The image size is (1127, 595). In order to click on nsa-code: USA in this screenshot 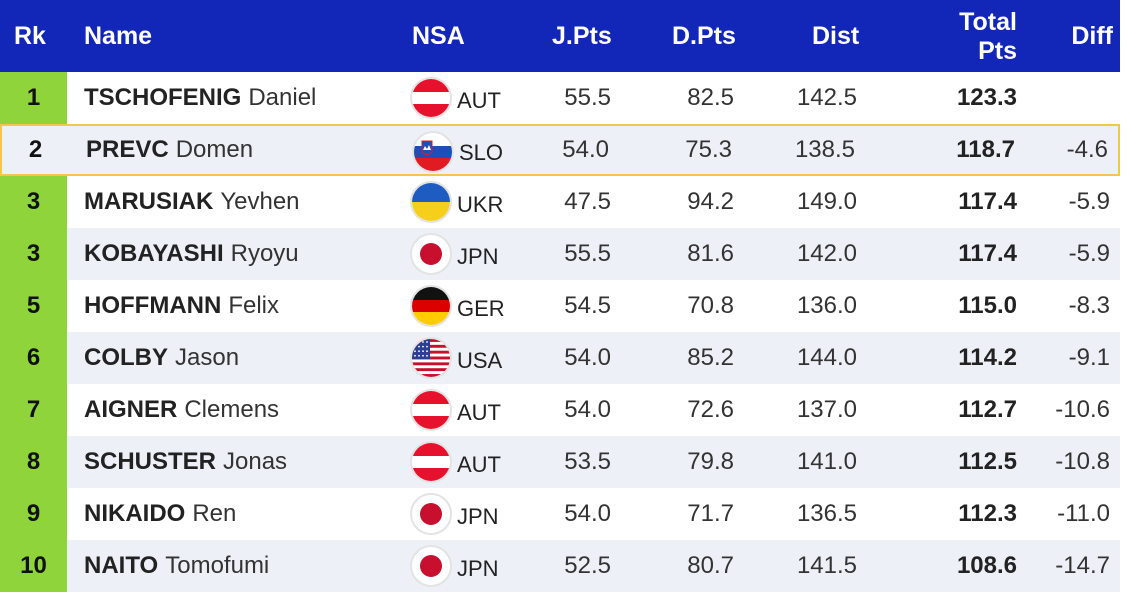, I will do `click(480, 360)`.